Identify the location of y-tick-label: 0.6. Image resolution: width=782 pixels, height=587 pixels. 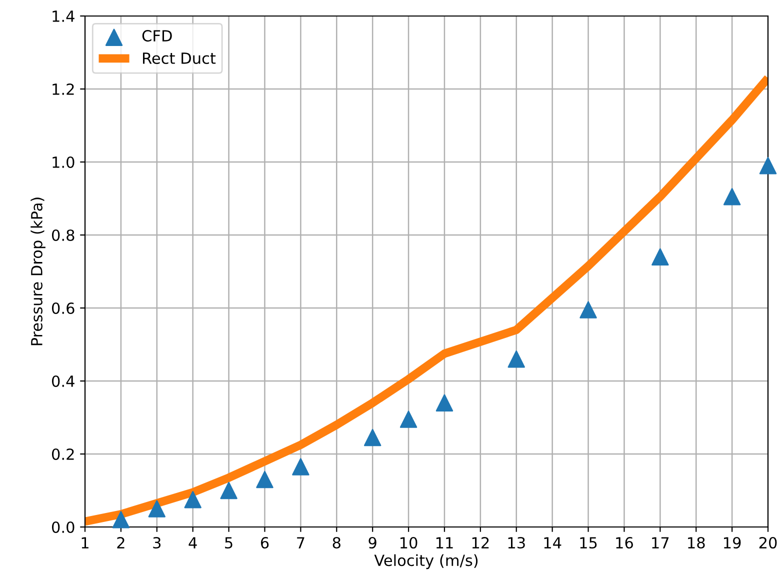
(63, 308).